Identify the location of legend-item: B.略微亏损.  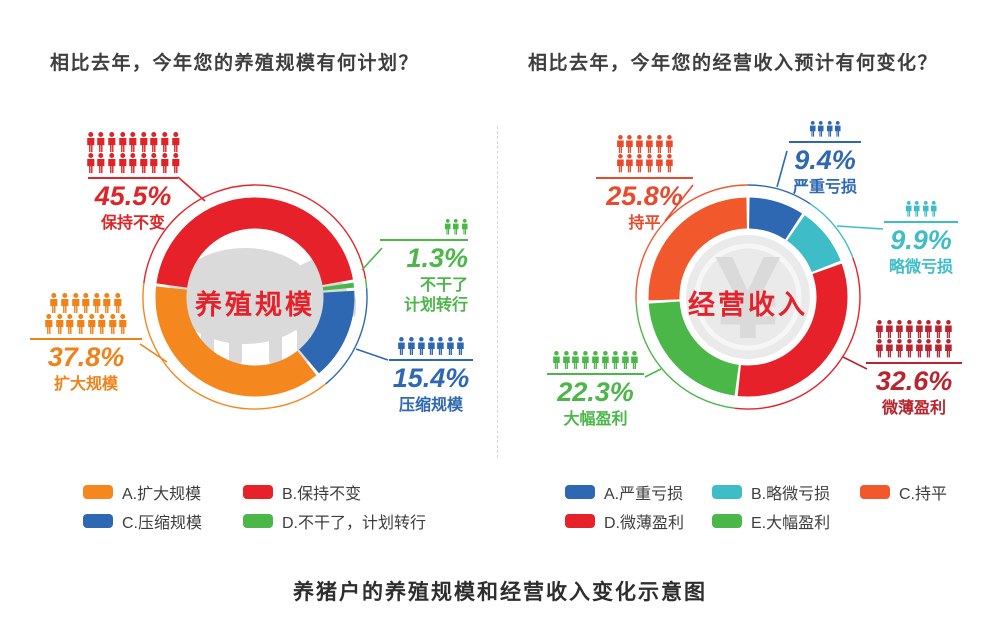
(786, 491).